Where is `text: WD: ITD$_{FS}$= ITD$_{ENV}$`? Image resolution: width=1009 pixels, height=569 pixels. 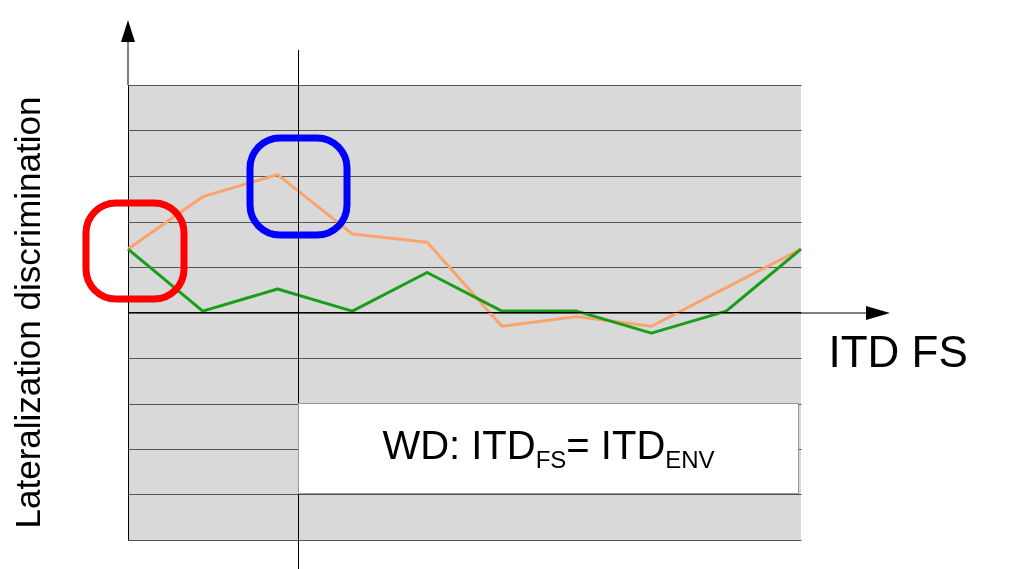 text: WD: ITD$_{FS}$= ITD$_{ENV}$ is located at coordinates (548, 448).